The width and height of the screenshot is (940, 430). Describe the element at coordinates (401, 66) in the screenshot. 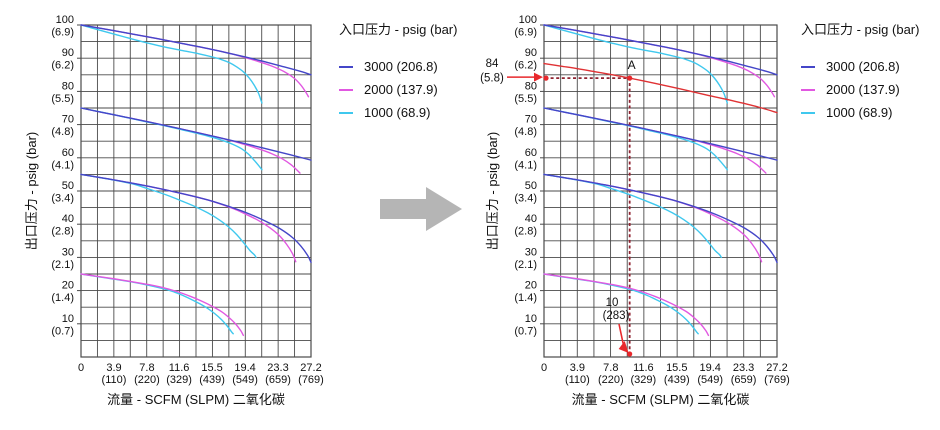

I see `legend-label-3000: 3000 (206.8)` at that location.